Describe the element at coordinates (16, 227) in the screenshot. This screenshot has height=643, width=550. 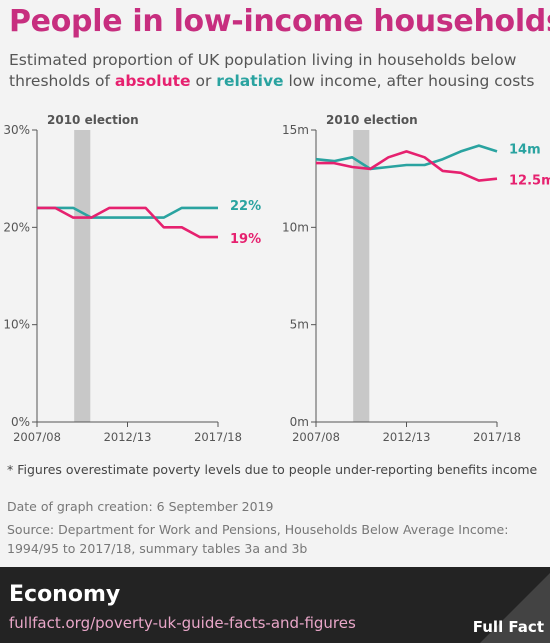
I see `chart1-y-tick-label: 20%` at that location.